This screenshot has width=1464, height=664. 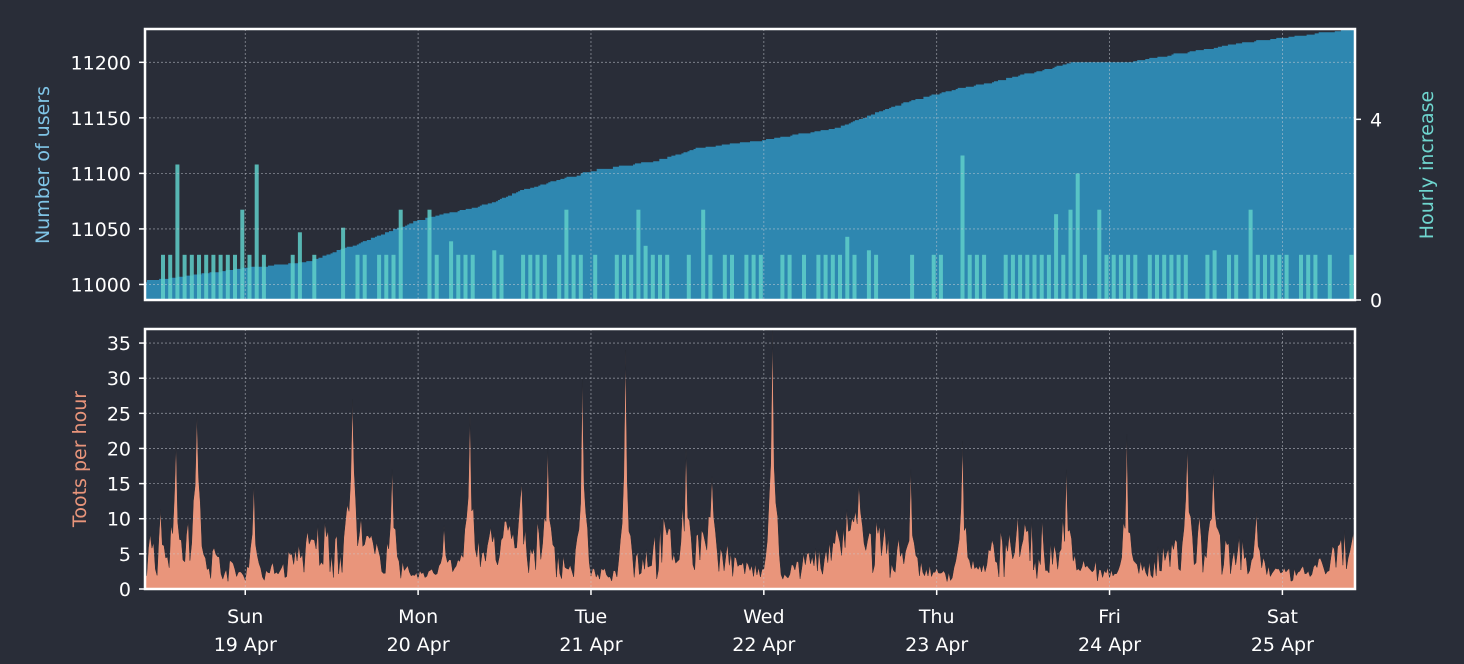 I want to click on x-tick-day-label: Sat, so click(x=1282, y=617).